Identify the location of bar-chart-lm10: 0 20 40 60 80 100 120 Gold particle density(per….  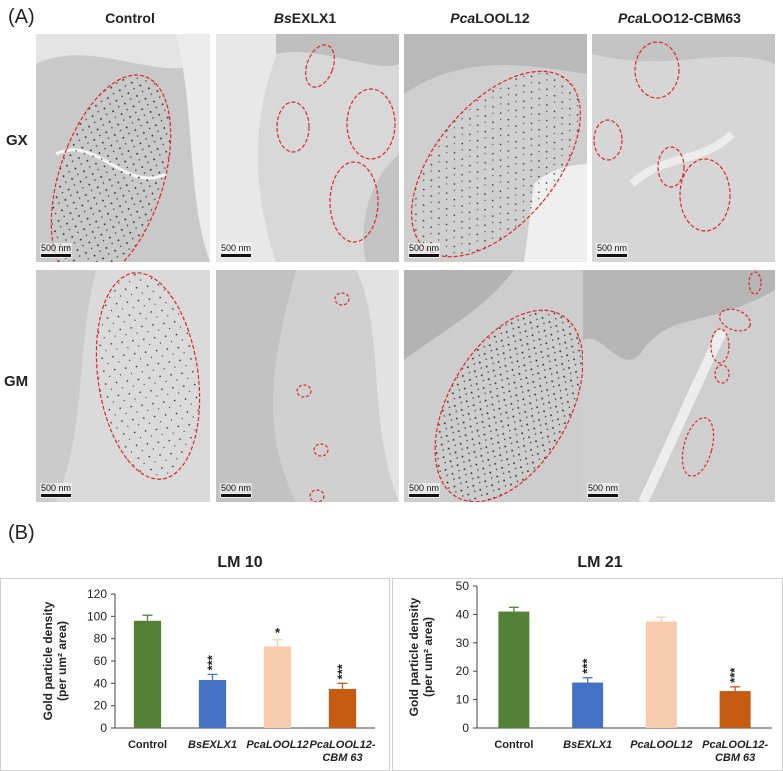
(195, 674).